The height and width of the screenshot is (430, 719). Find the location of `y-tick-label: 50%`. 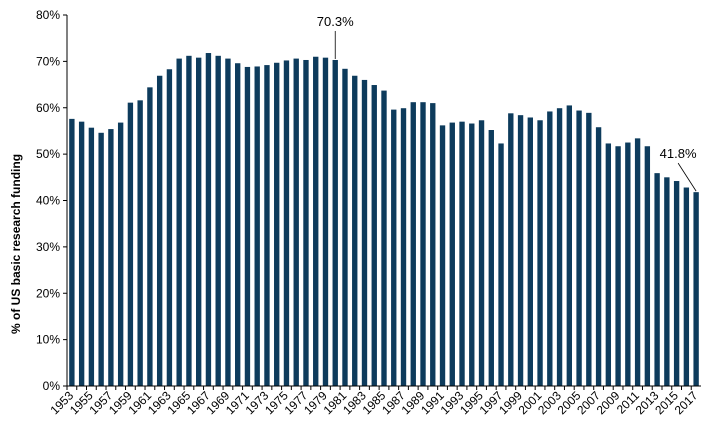

y-tick-label: 50% is located at coordinates (48, 154).